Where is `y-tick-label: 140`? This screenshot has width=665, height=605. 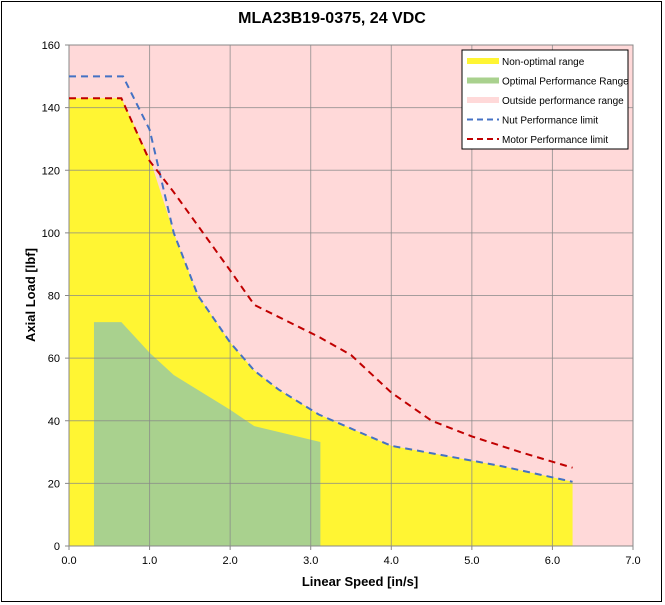 y-tick-label: 140 is located at coordinates (51, 109).